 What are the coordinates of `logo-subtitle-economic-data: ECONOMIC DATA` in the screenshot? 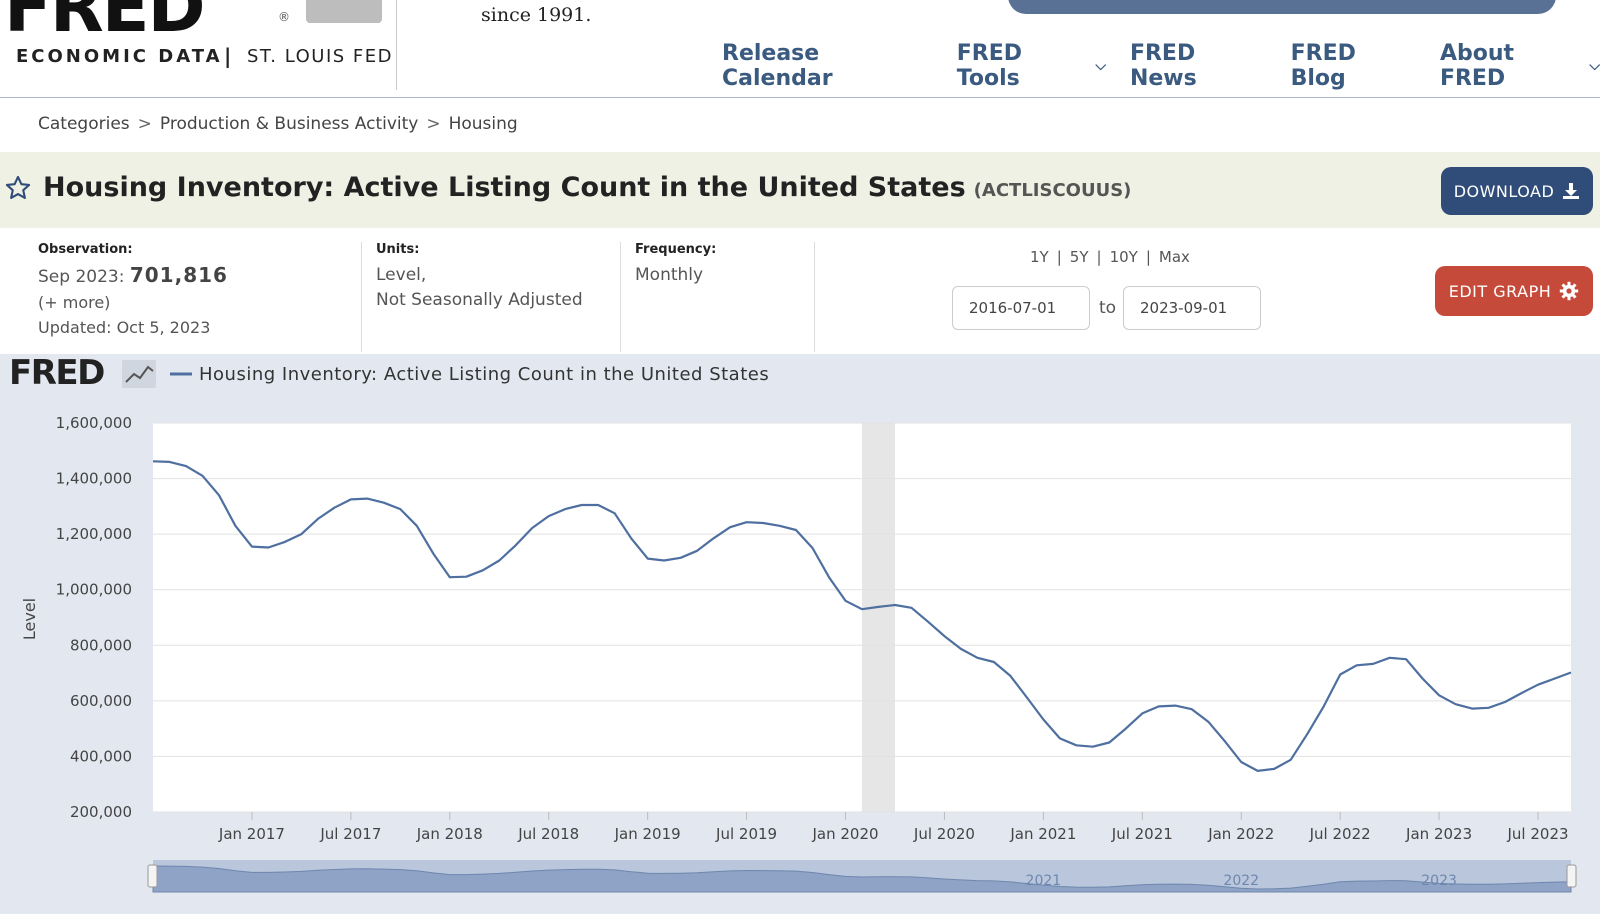 It's located at (119, 56).